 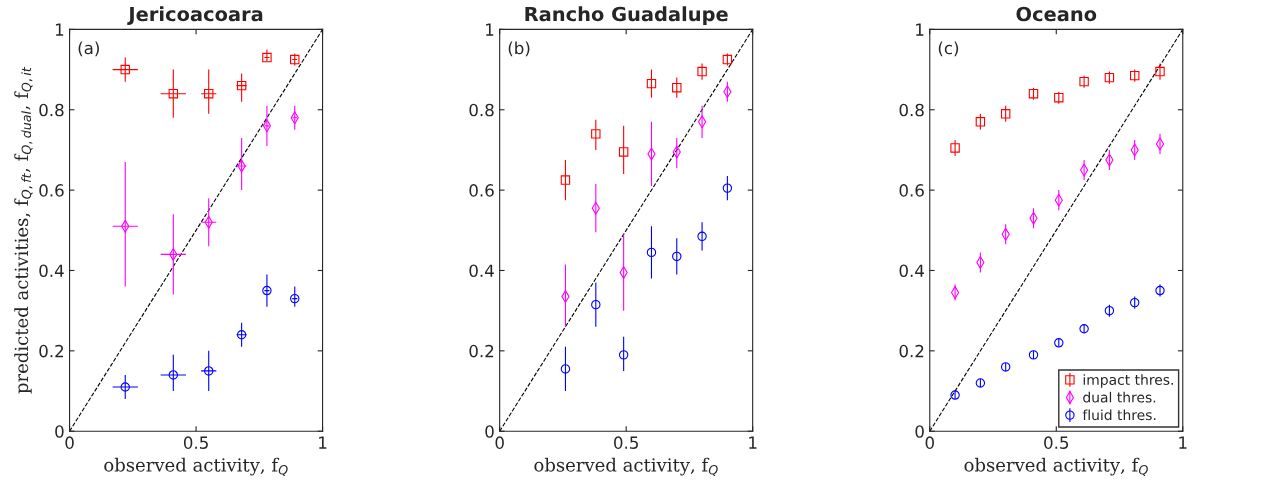 I want to click on chart-title: Oceano, so click(x=1056, y=14).